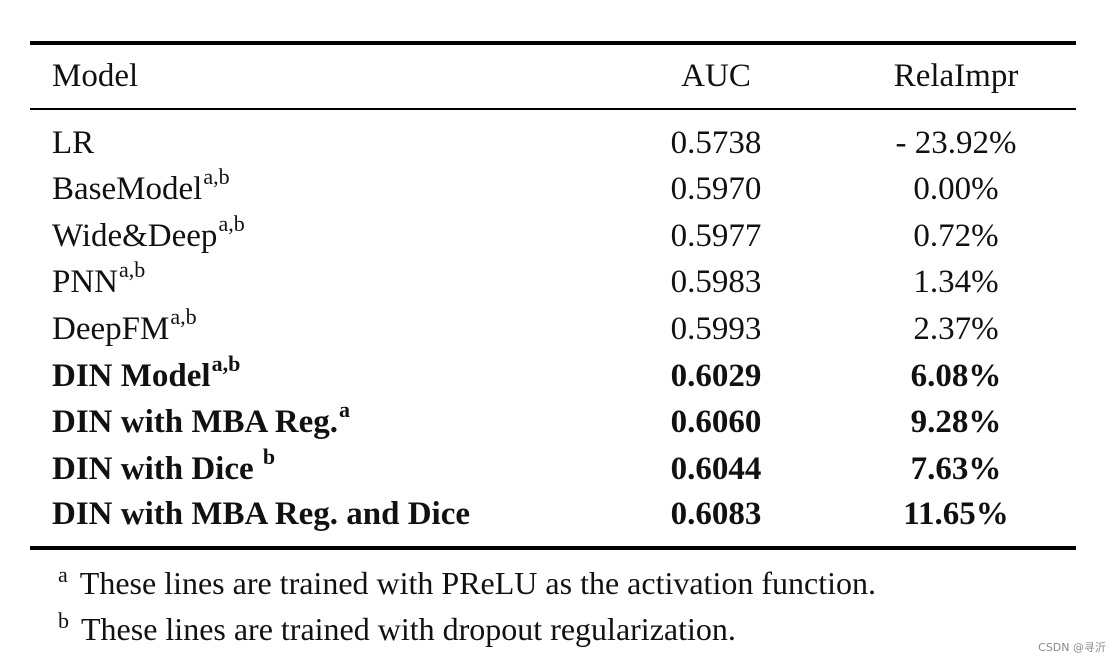 Image resolution: width=1118 pixels, height=663 pixels. What do you see at coordinates (956, 469) in the screenshot?
I see `relaimpr-cell: 7.63%` at bounding box center [956, 469].